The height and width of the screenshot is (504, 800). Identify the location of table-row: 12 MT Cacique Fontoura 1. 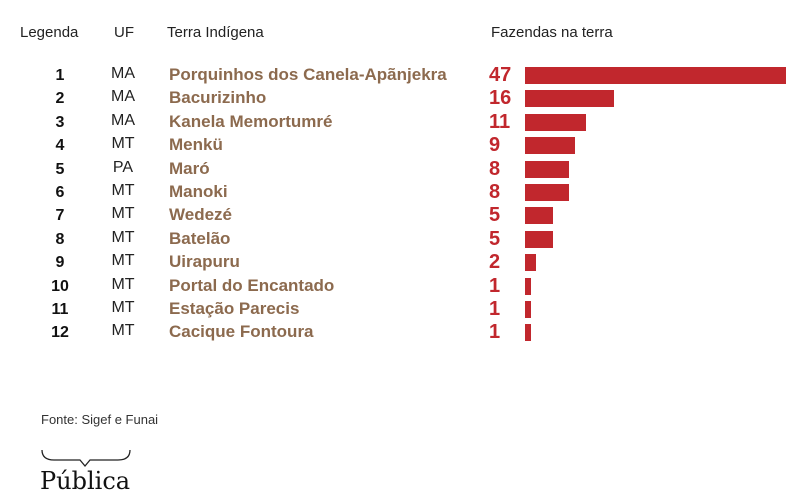
(400, 332).